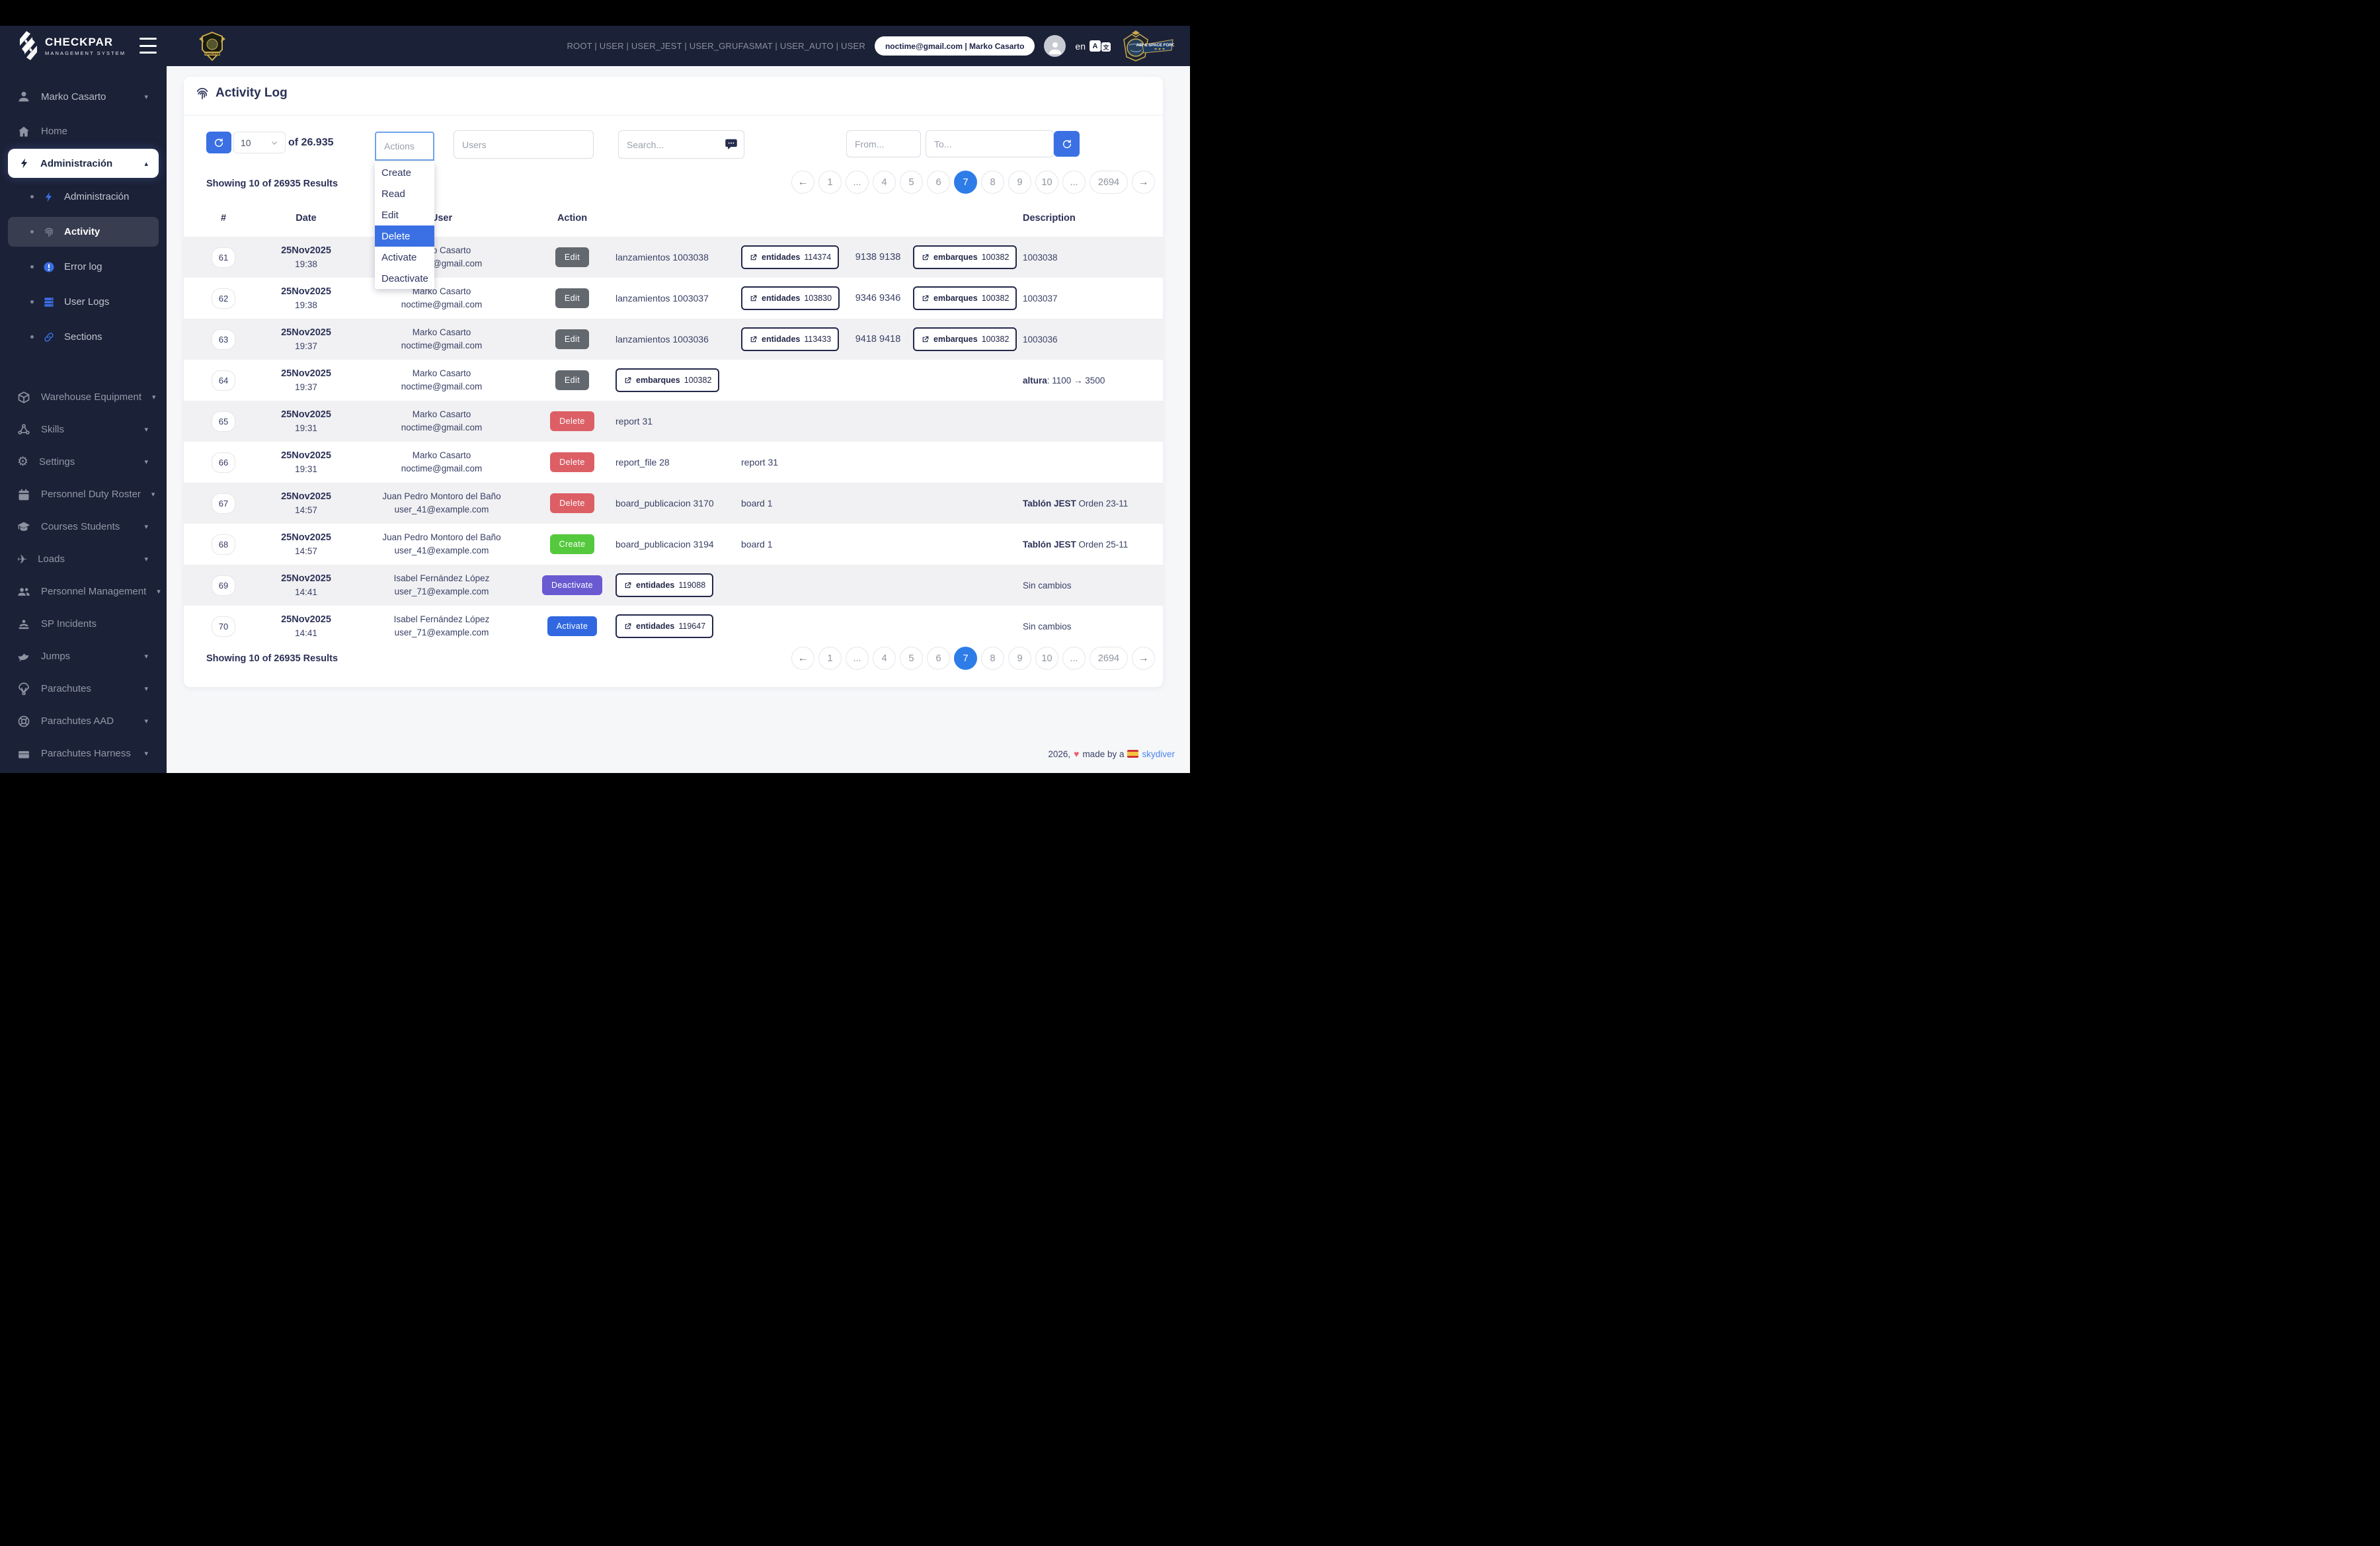 The height and width of the screenshot is (1546, 2380). I want to click on sidebar-item-skills: Skills ▾, so click(83, 429).